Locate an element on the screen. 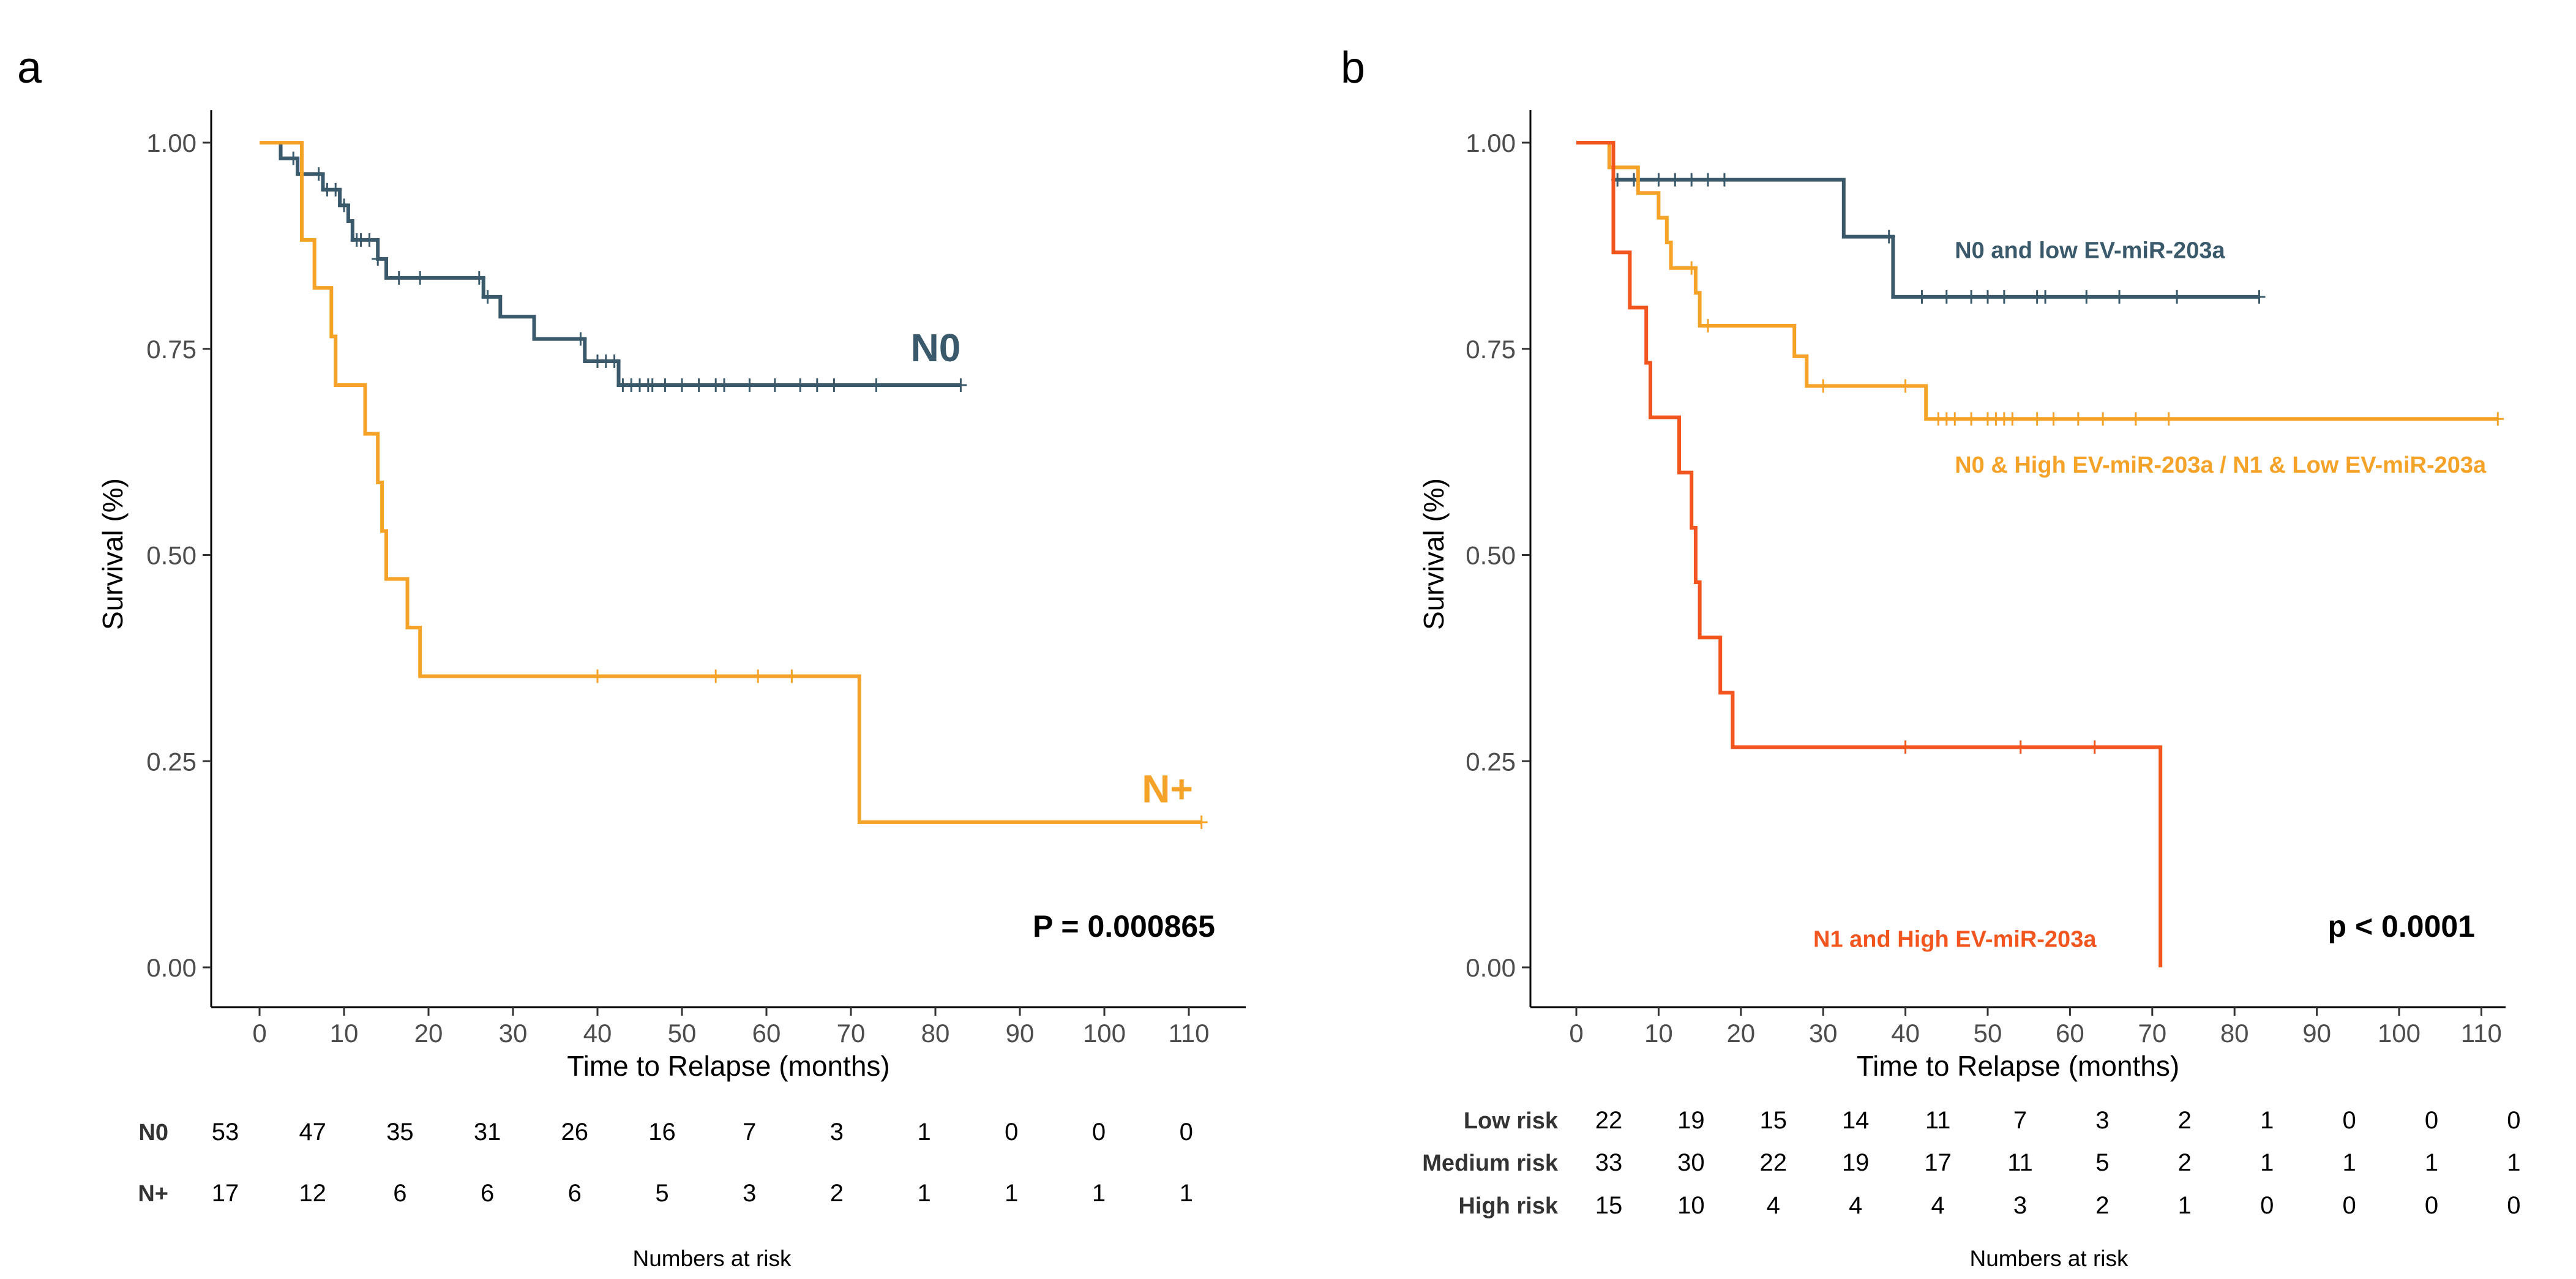 The height and width of the screenshot is (1279, 2576). y-tick-label: 0.75 is located at coordinates (1491, 349).